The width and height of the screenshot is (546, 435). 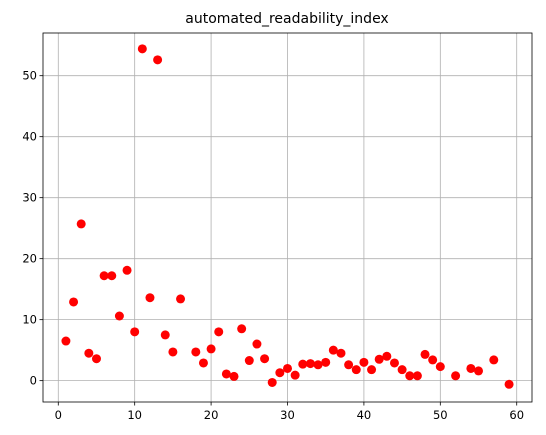 I want to click on x-tick-label: 30, so click(x=287, y=415).